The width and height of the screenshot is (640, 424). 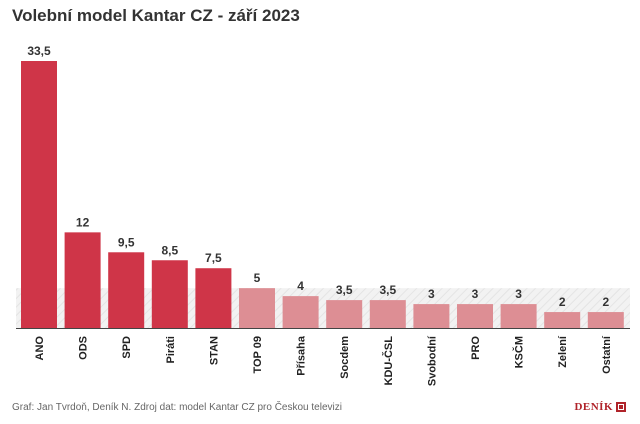 I want to click on category-label: PRO, so click(x=476, y=348).